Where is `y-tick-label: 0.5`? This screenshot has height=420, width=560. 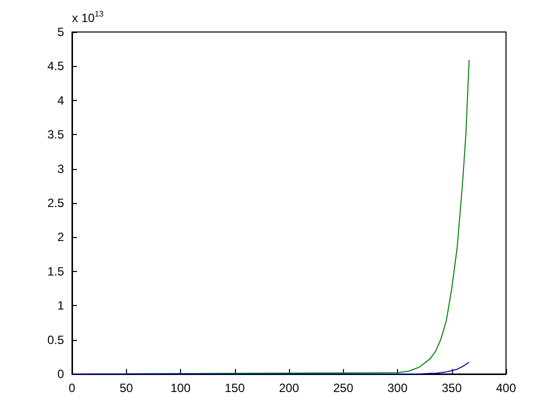 y-tick-label: 0.5 is located at coordinates (55, 339).